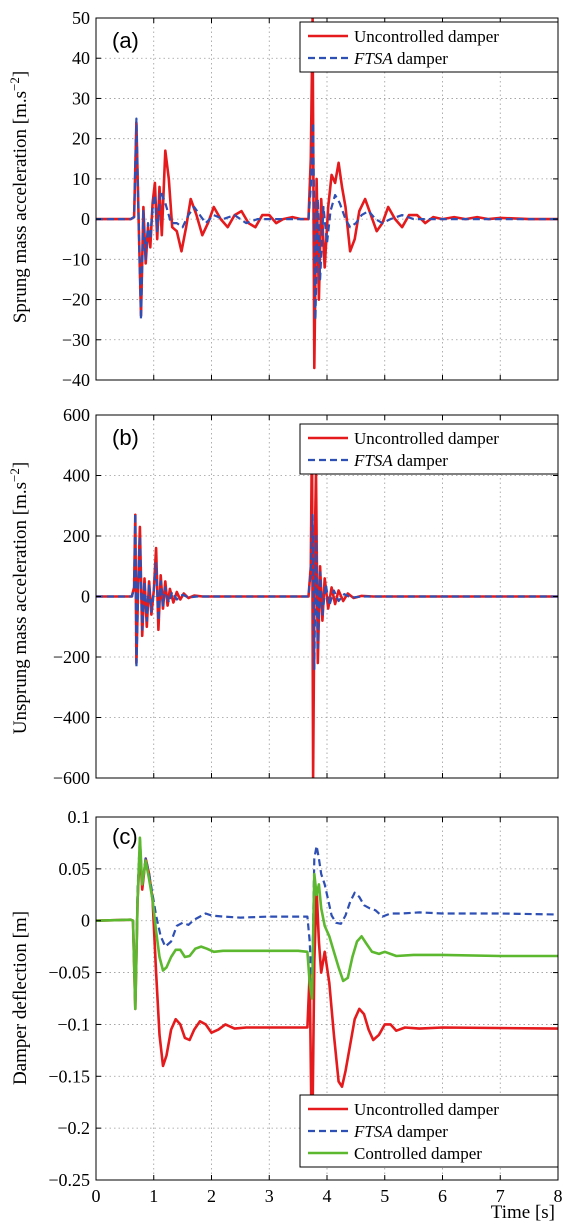 This screenshot has width=563, height=1224. I want to click on x-tick-label: 8, so click(558, 1196).